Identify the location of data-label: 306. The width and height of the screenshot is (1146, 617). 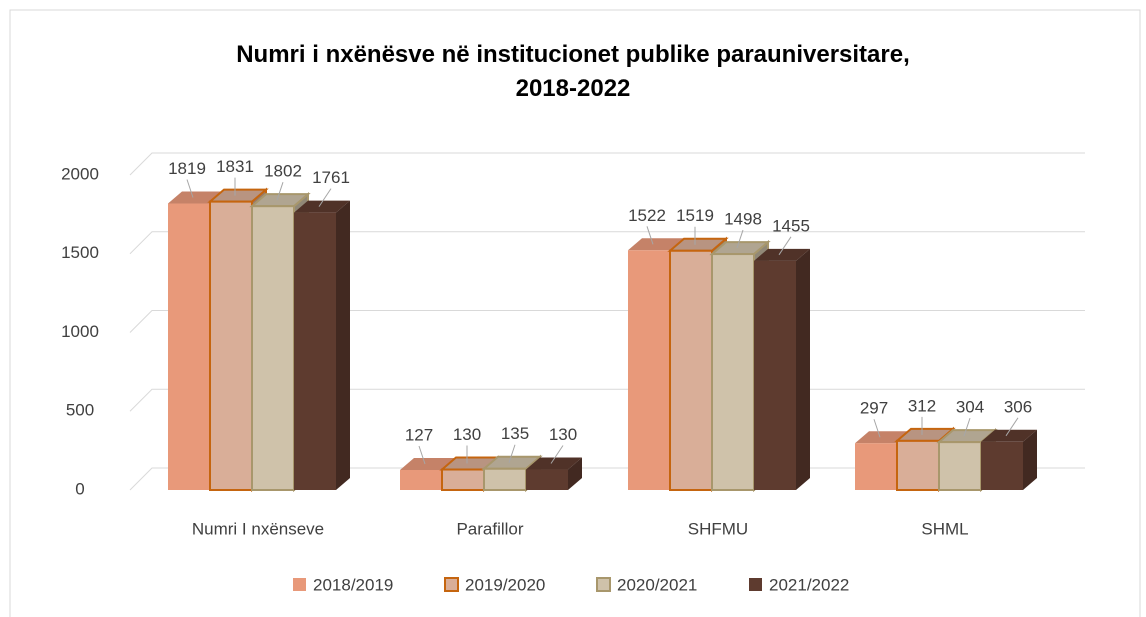
(1018, 406).